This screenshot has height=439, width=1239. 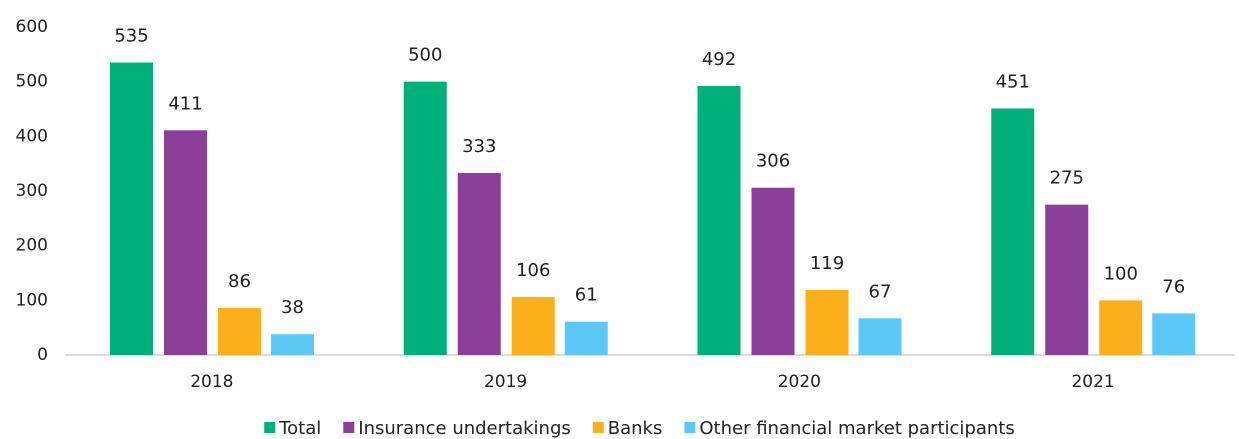 What do you see at coordinates (32, 82) in the screenshot?
I see `y-tick-label: 500` at bounding box center [32, 82].